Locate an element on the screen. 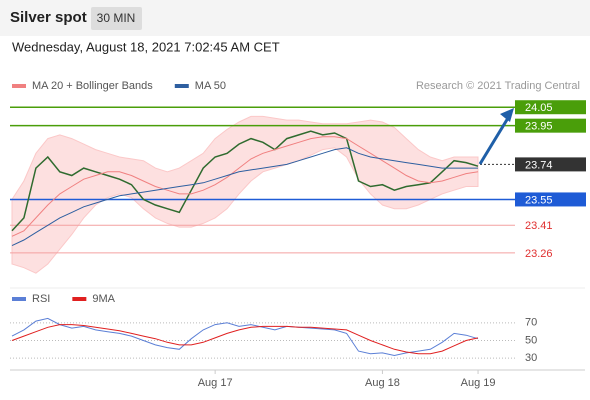 The width and height of the screenshot is (590, 400). arrow-head is located at coordinates (507, 115).